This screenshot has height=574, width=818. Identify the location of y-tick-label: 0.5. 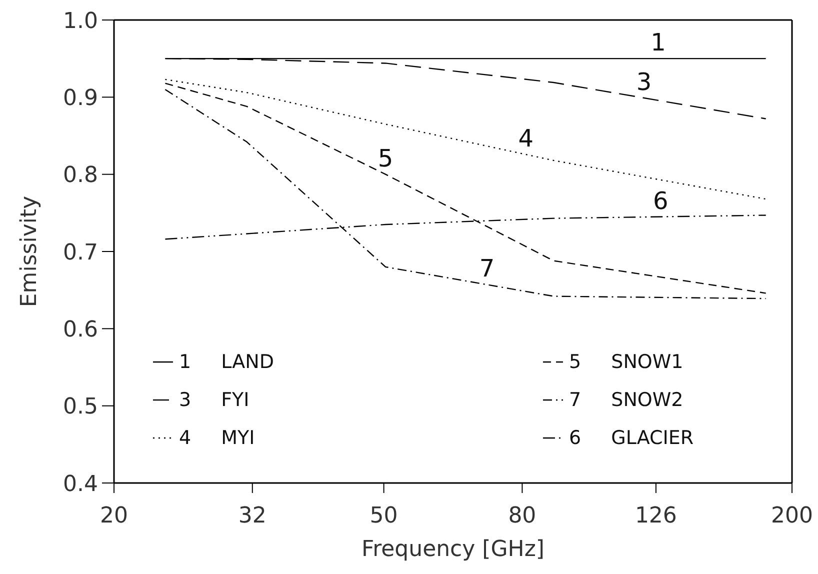
(80, 407).